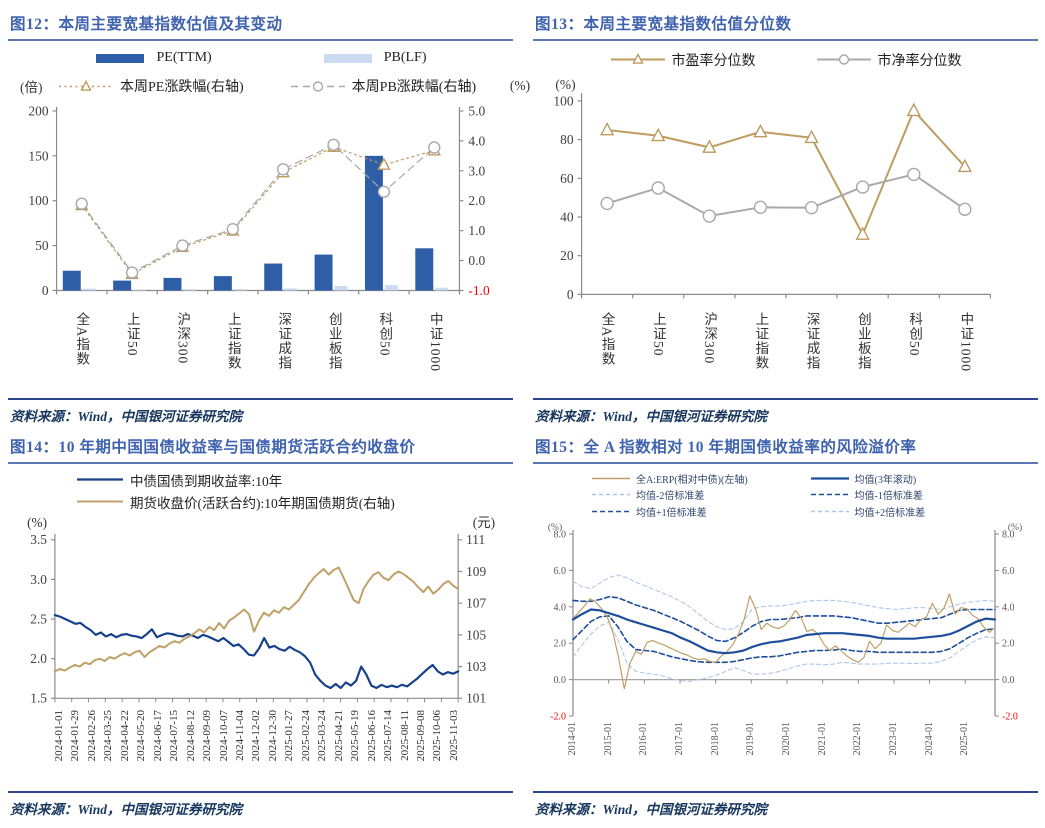  I want to click on legend-label: 全A:ERP(相对中债)(左轴), so click(692, 480).